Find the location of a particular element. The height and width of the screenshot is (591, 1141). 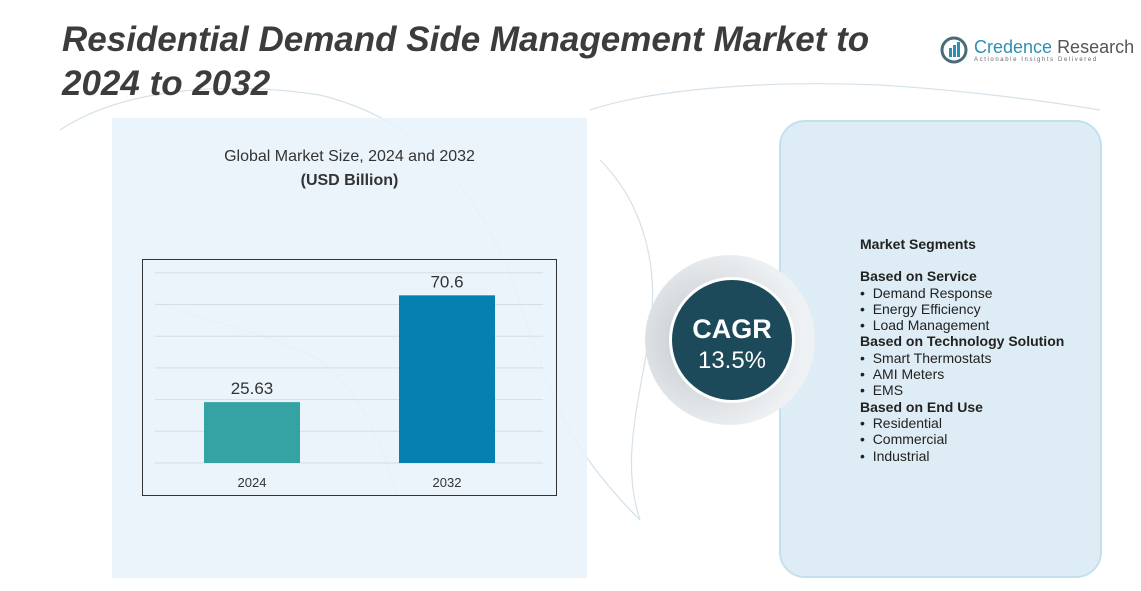

cagr-value: 13.5% is located at coordinates (732, 360).